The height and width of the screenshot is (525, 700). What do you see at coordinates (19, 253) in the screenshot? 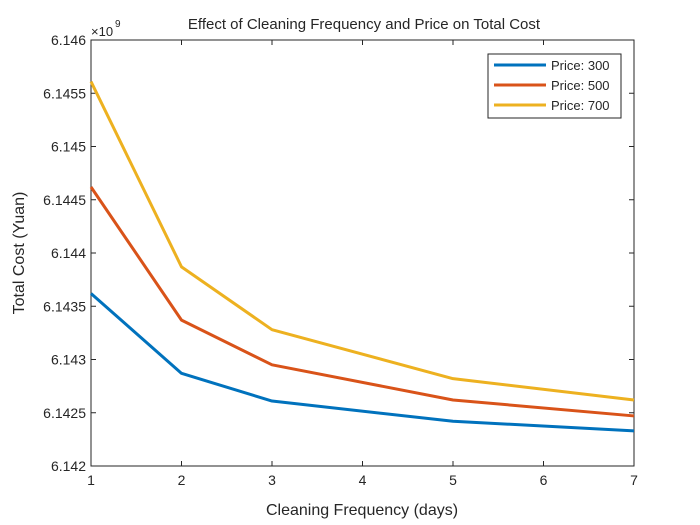
I see `y-axis-label: Total Cost (Yuan)` at bounding box center [19, 253].